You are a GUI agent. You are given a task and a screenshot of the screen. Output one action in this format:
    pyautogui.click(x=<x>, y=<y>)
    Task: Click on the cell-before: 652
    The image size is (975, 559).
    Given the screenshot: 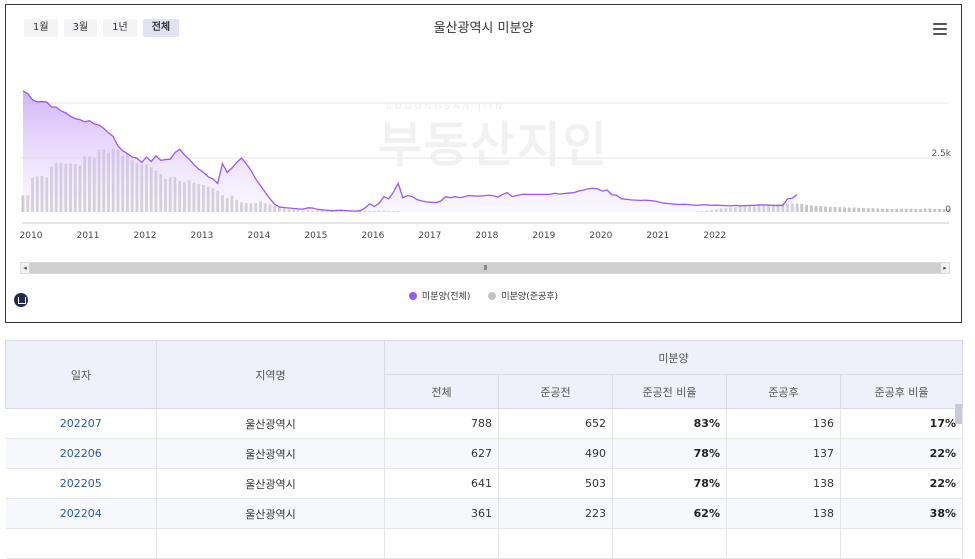 What is the action you would take?
    pyautogui.click(x=556, y=424)
    